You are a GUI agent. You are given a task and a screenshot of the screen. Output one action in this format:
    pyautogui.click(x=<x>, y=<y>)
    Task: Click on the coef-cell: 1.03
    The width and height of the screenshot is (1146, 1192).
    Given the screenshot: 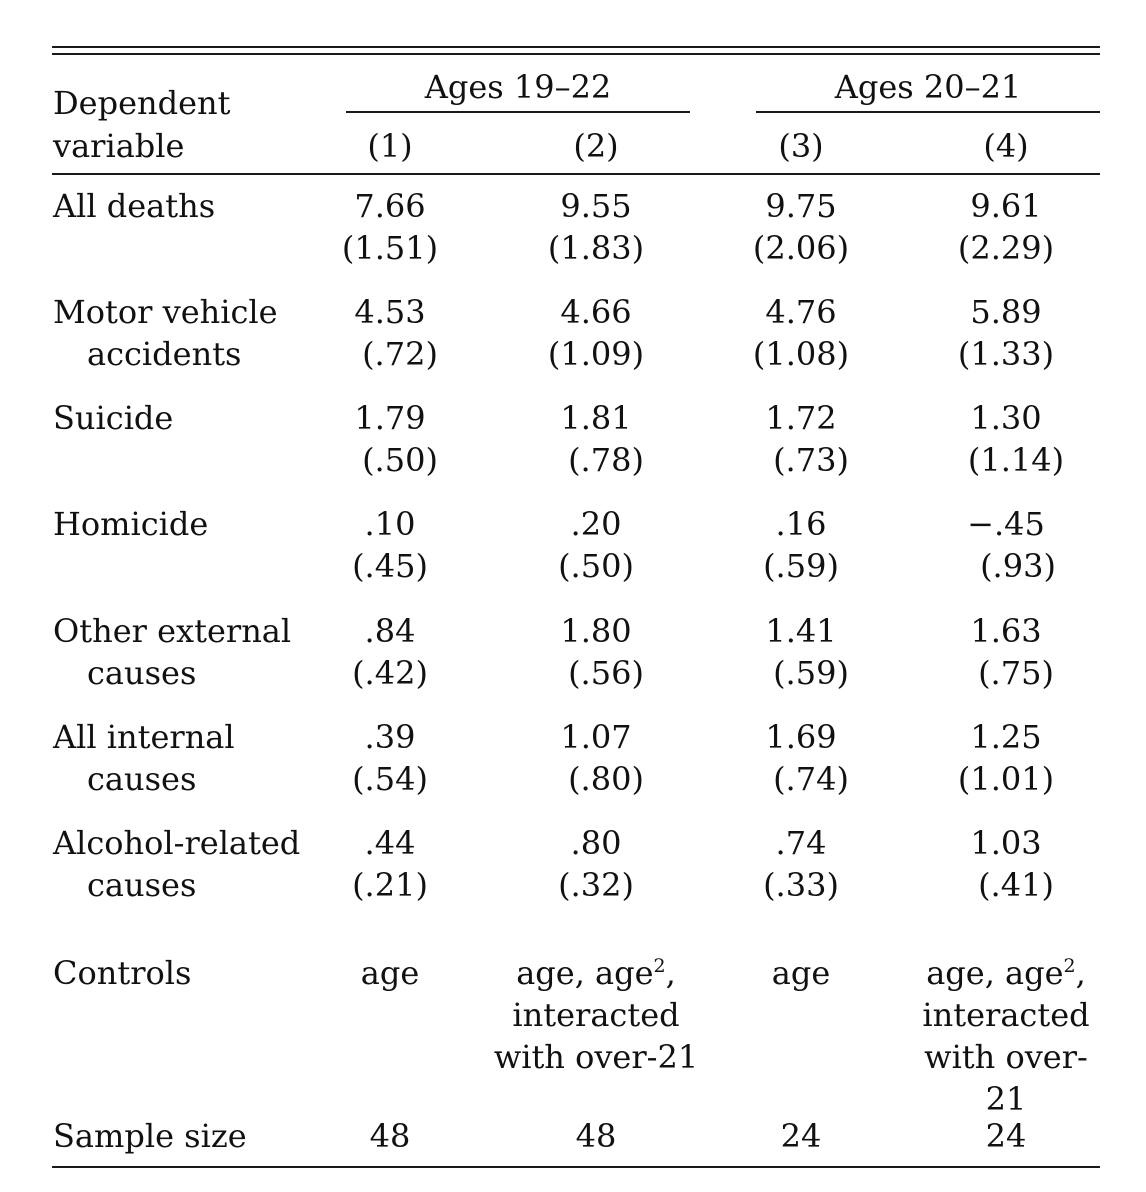 What is the action you would take?
    pyautogui.click(x=1006, y=843)
    